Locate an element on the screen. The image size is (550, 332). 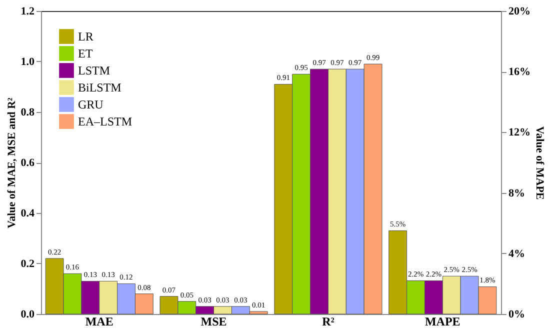
y2-axis-title: Value of MAPE is located at coordinates (540, 163).